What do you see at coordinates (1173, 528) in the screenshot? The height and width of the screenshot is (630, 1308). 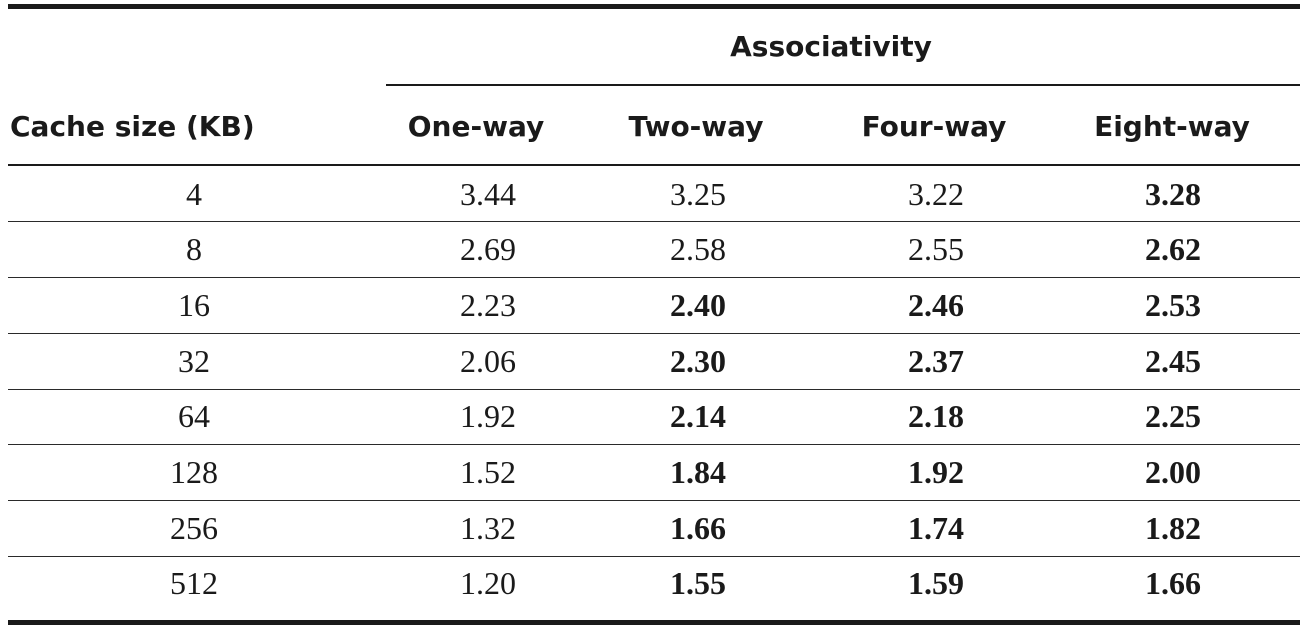 I see `value-cell: 1.82` at bounding box center [1173, 528].